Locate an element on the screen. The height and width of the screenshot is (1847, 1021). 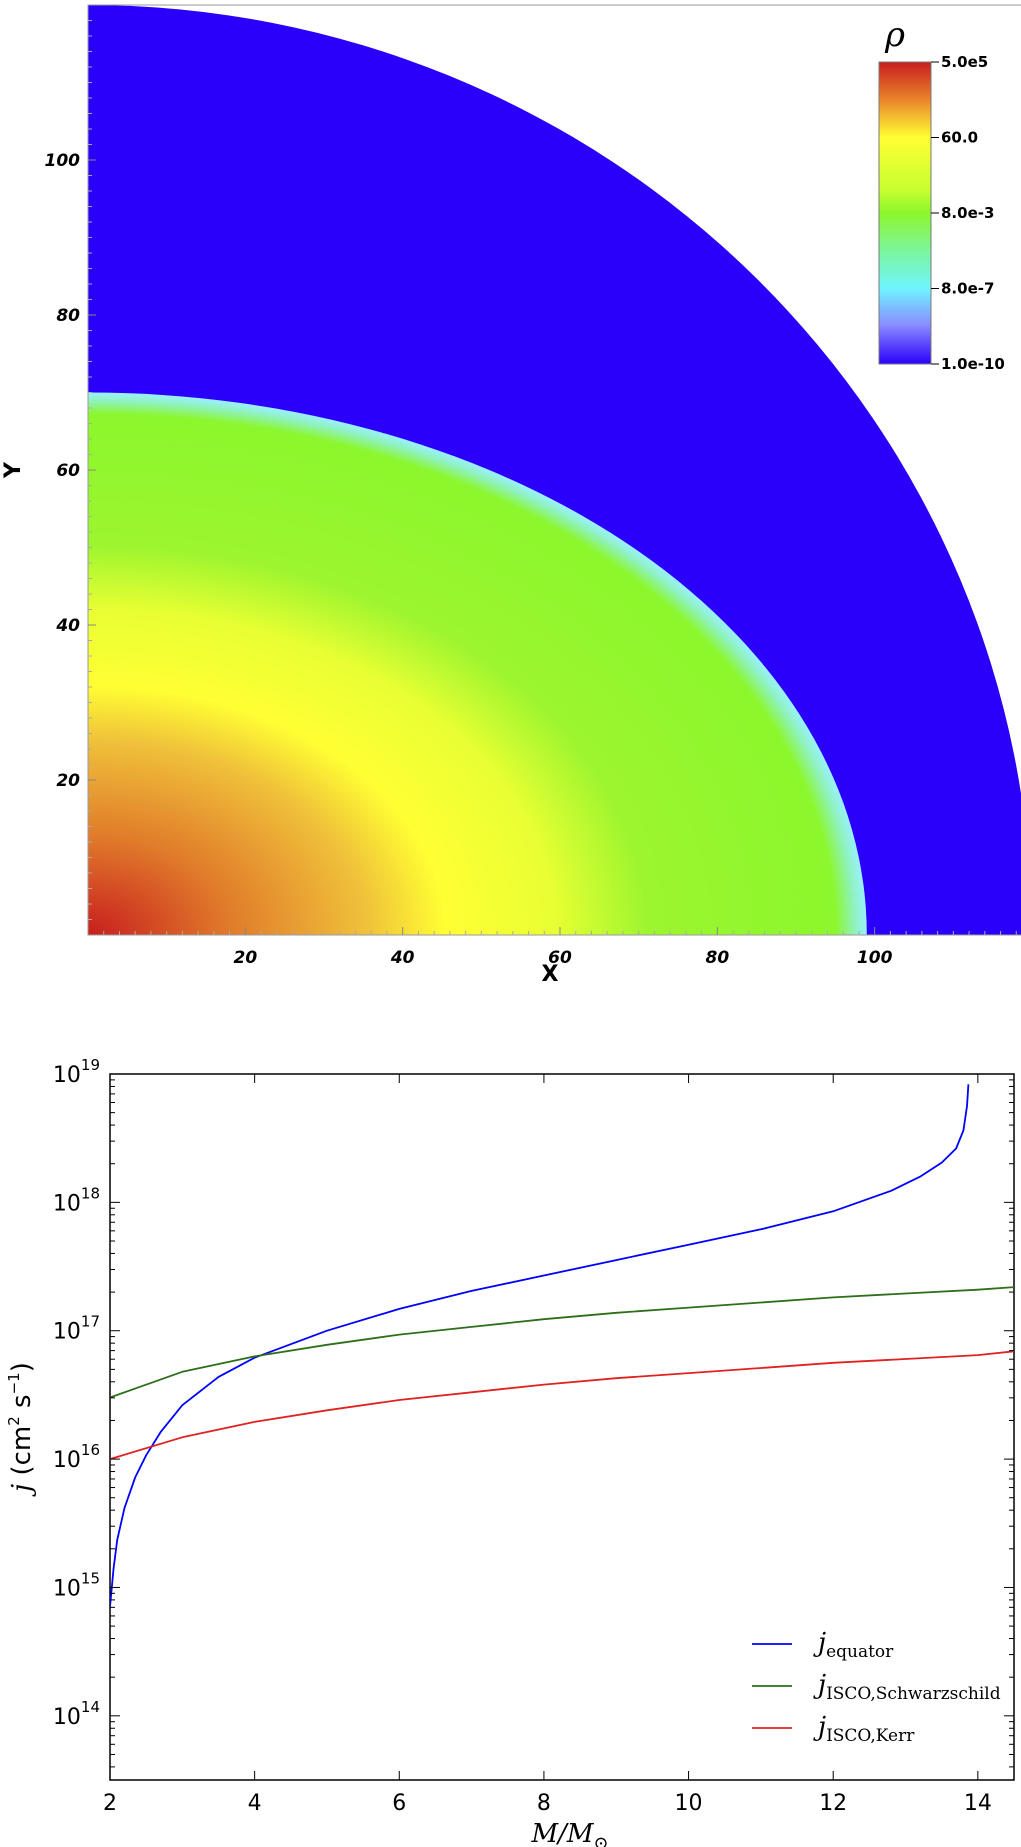
y-tick-label: 1018 is located at coordinates (76, 1200).